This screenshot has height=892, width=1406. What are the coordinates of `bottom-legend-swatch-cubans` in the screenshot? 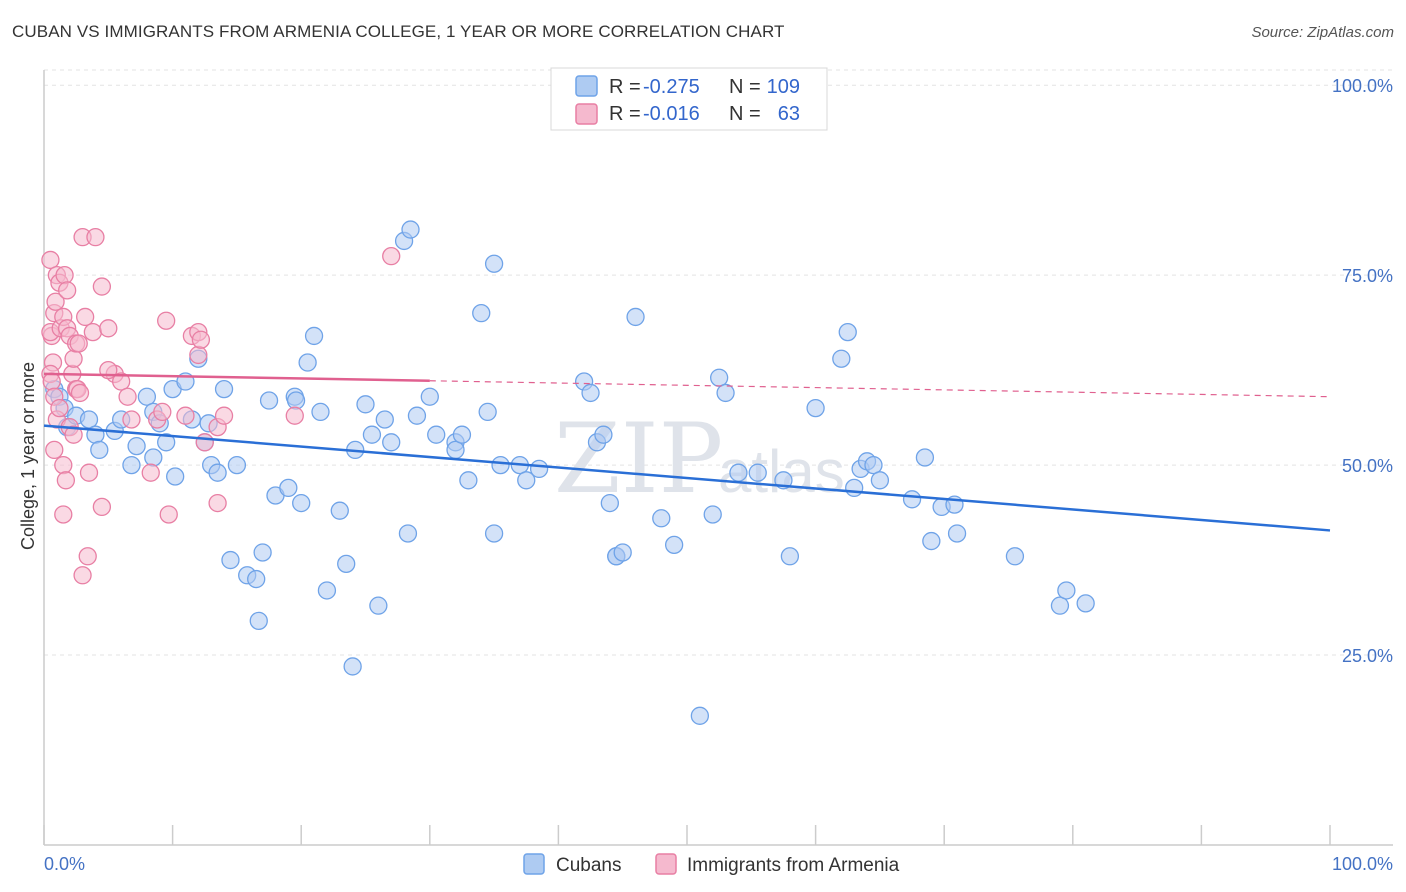 It's located at (534, 864).